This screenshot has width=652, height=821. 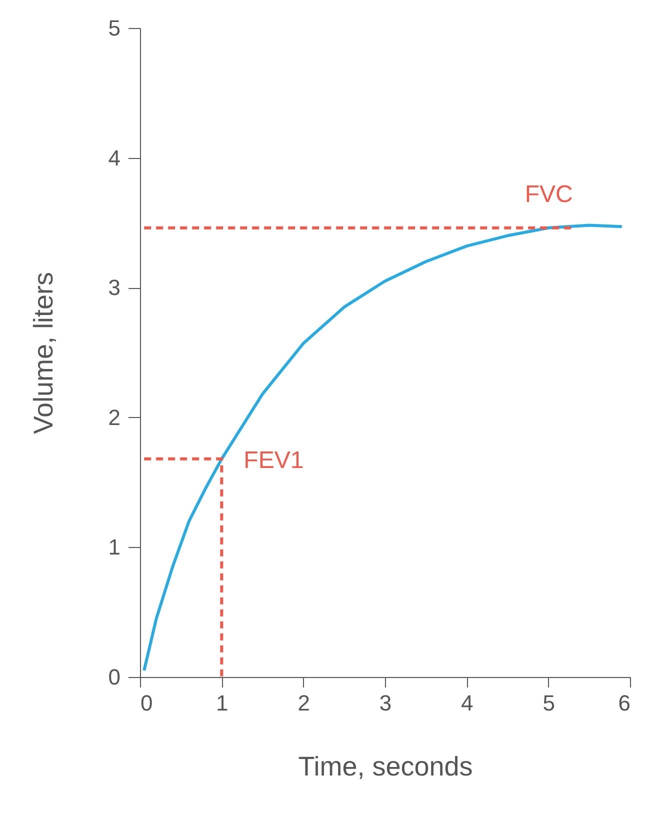 I want to click on y-tick-label: 3, so click(x=114, y=287).